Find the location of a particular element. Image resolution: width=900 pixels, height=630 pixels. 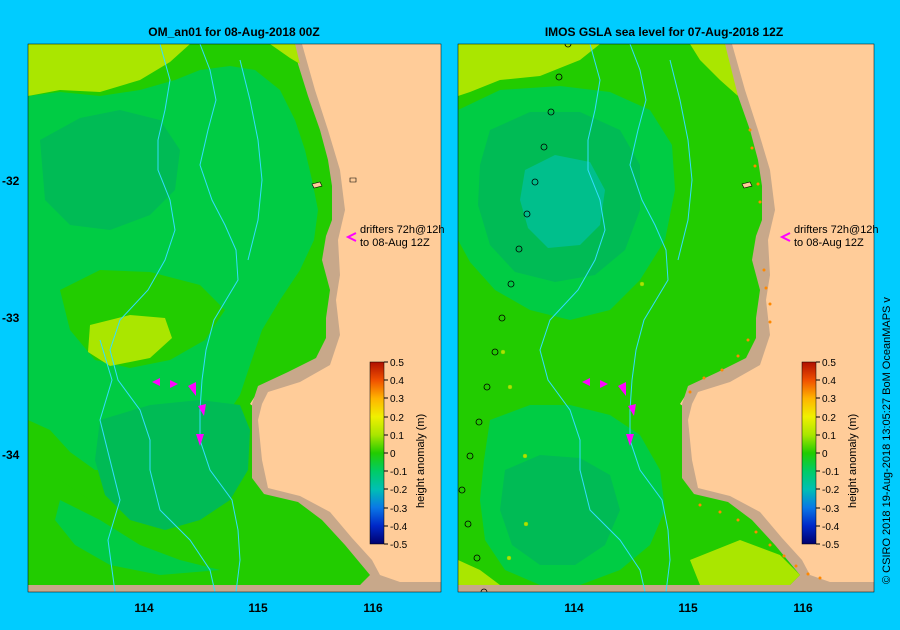

y-tick-label: -33 is located at coordinates (11, 318).